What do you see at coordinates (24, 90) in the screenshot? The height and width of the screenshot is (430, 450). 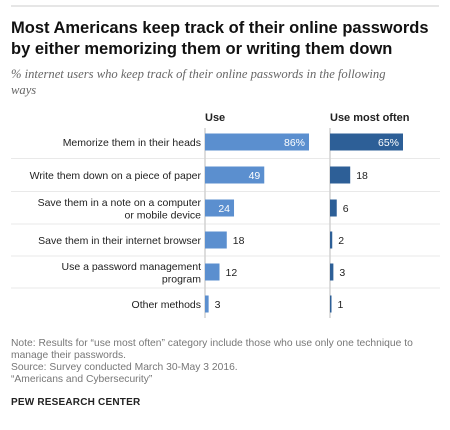 I see `chart-subtitle-line-2: ways` at bounding box center [24, 90].